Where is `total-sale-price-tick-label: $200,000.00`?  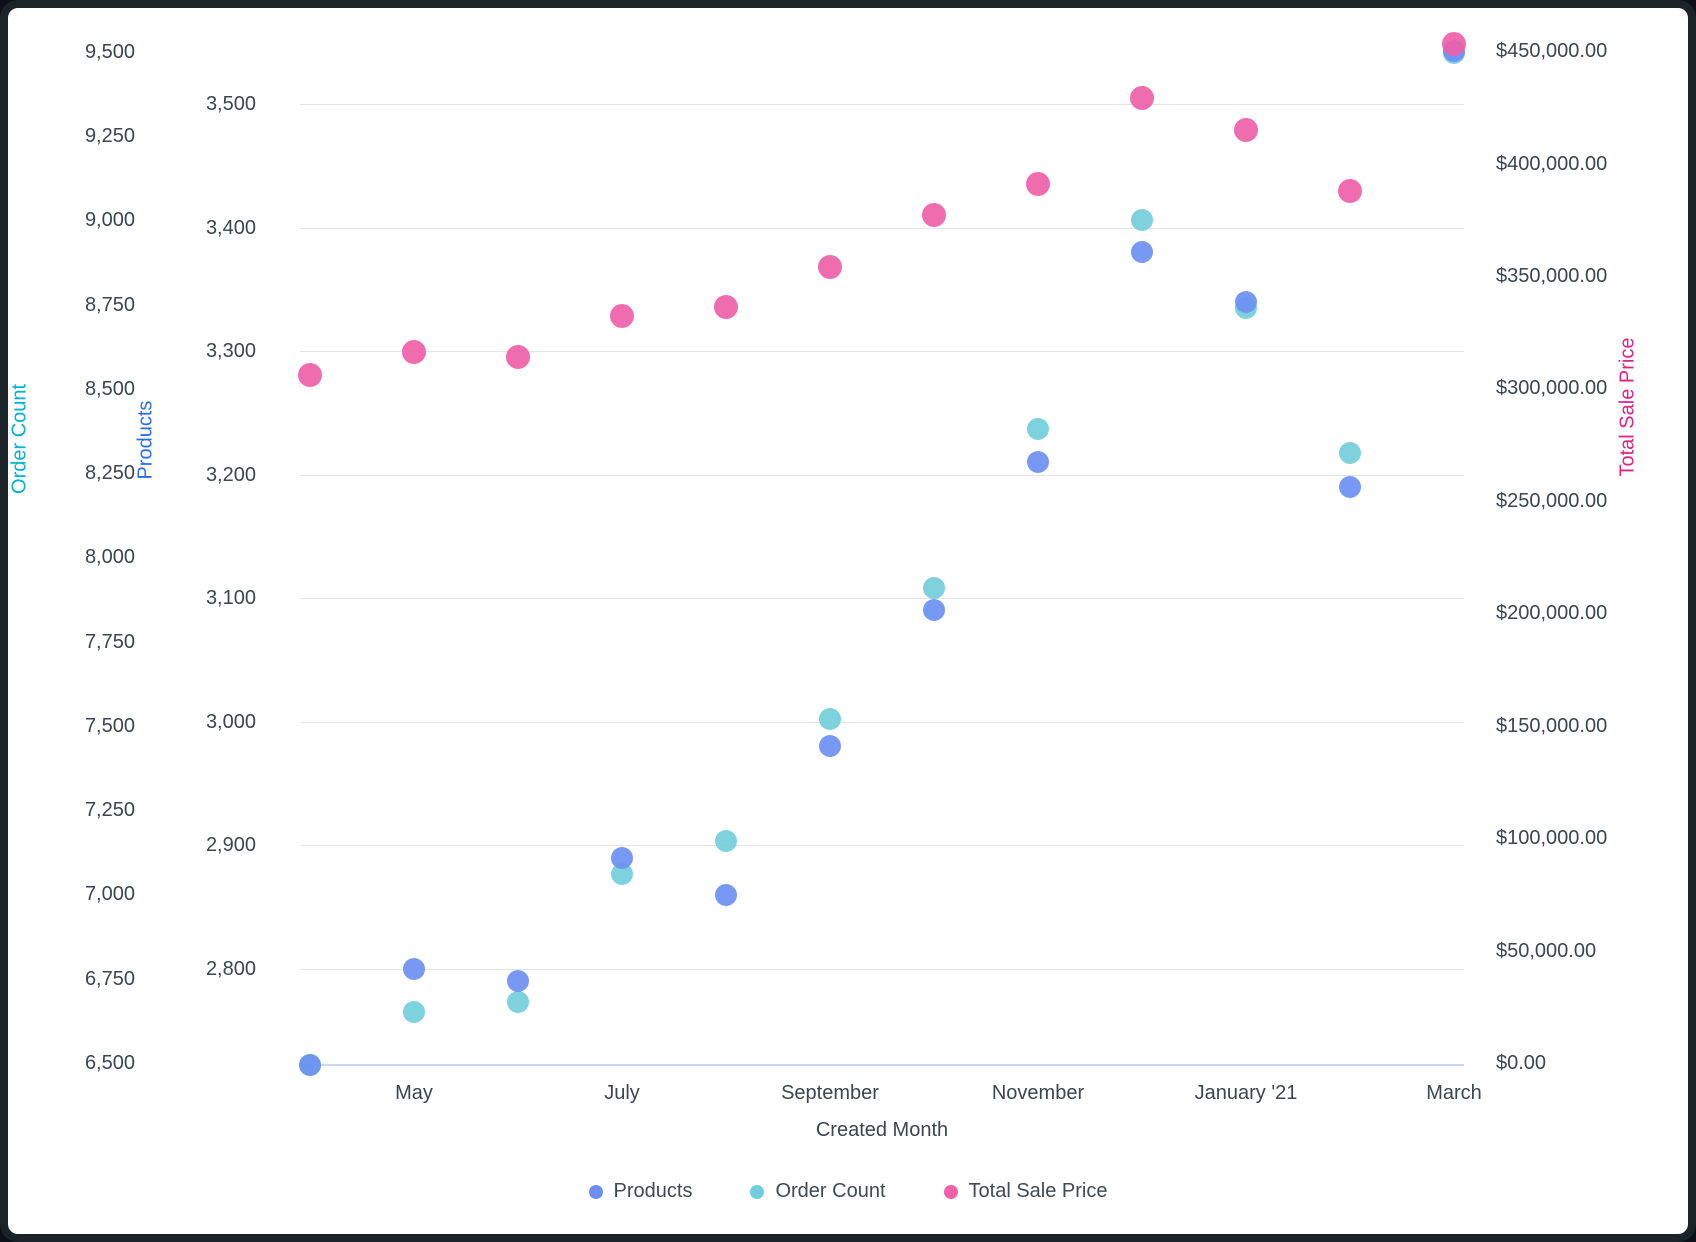 total-sale-price-tick-label: $200,000.00 is located at coordinates (1552, 613).